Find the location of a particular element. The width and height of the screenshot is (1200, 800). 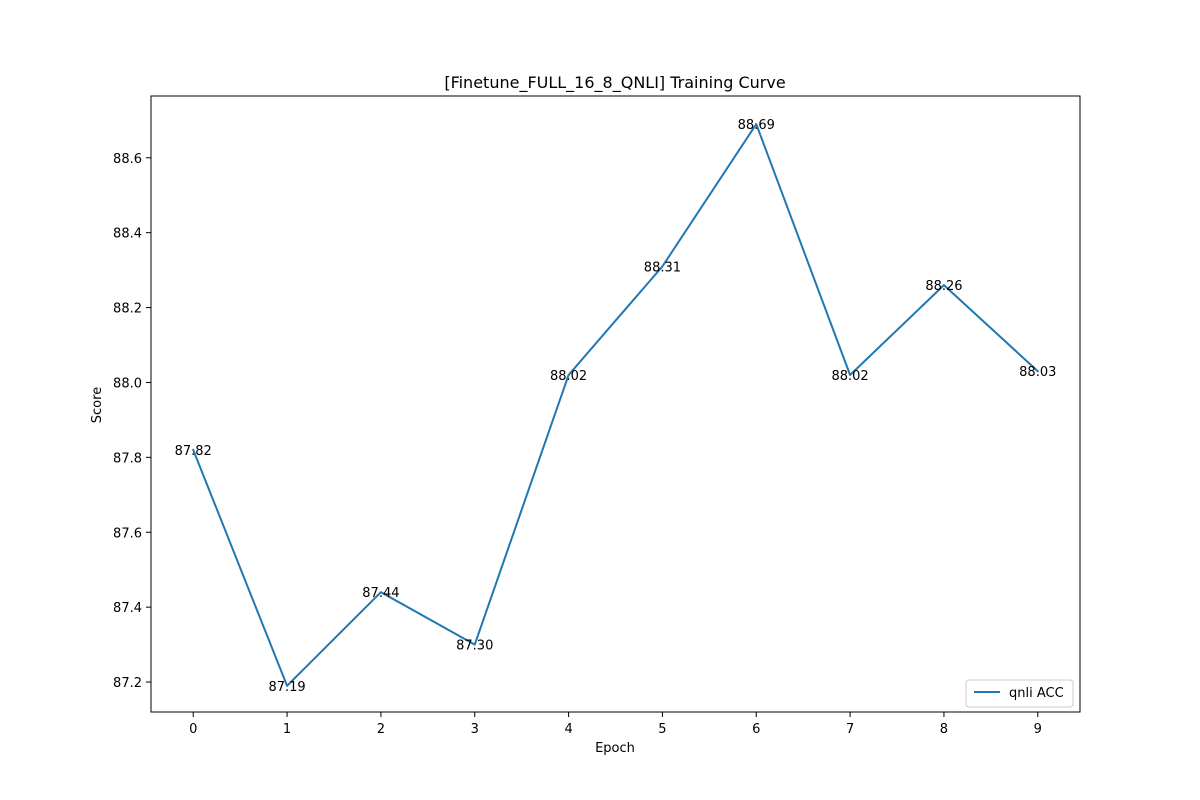

y-tick-label: 88.2 is located at coordinates (127, 309).